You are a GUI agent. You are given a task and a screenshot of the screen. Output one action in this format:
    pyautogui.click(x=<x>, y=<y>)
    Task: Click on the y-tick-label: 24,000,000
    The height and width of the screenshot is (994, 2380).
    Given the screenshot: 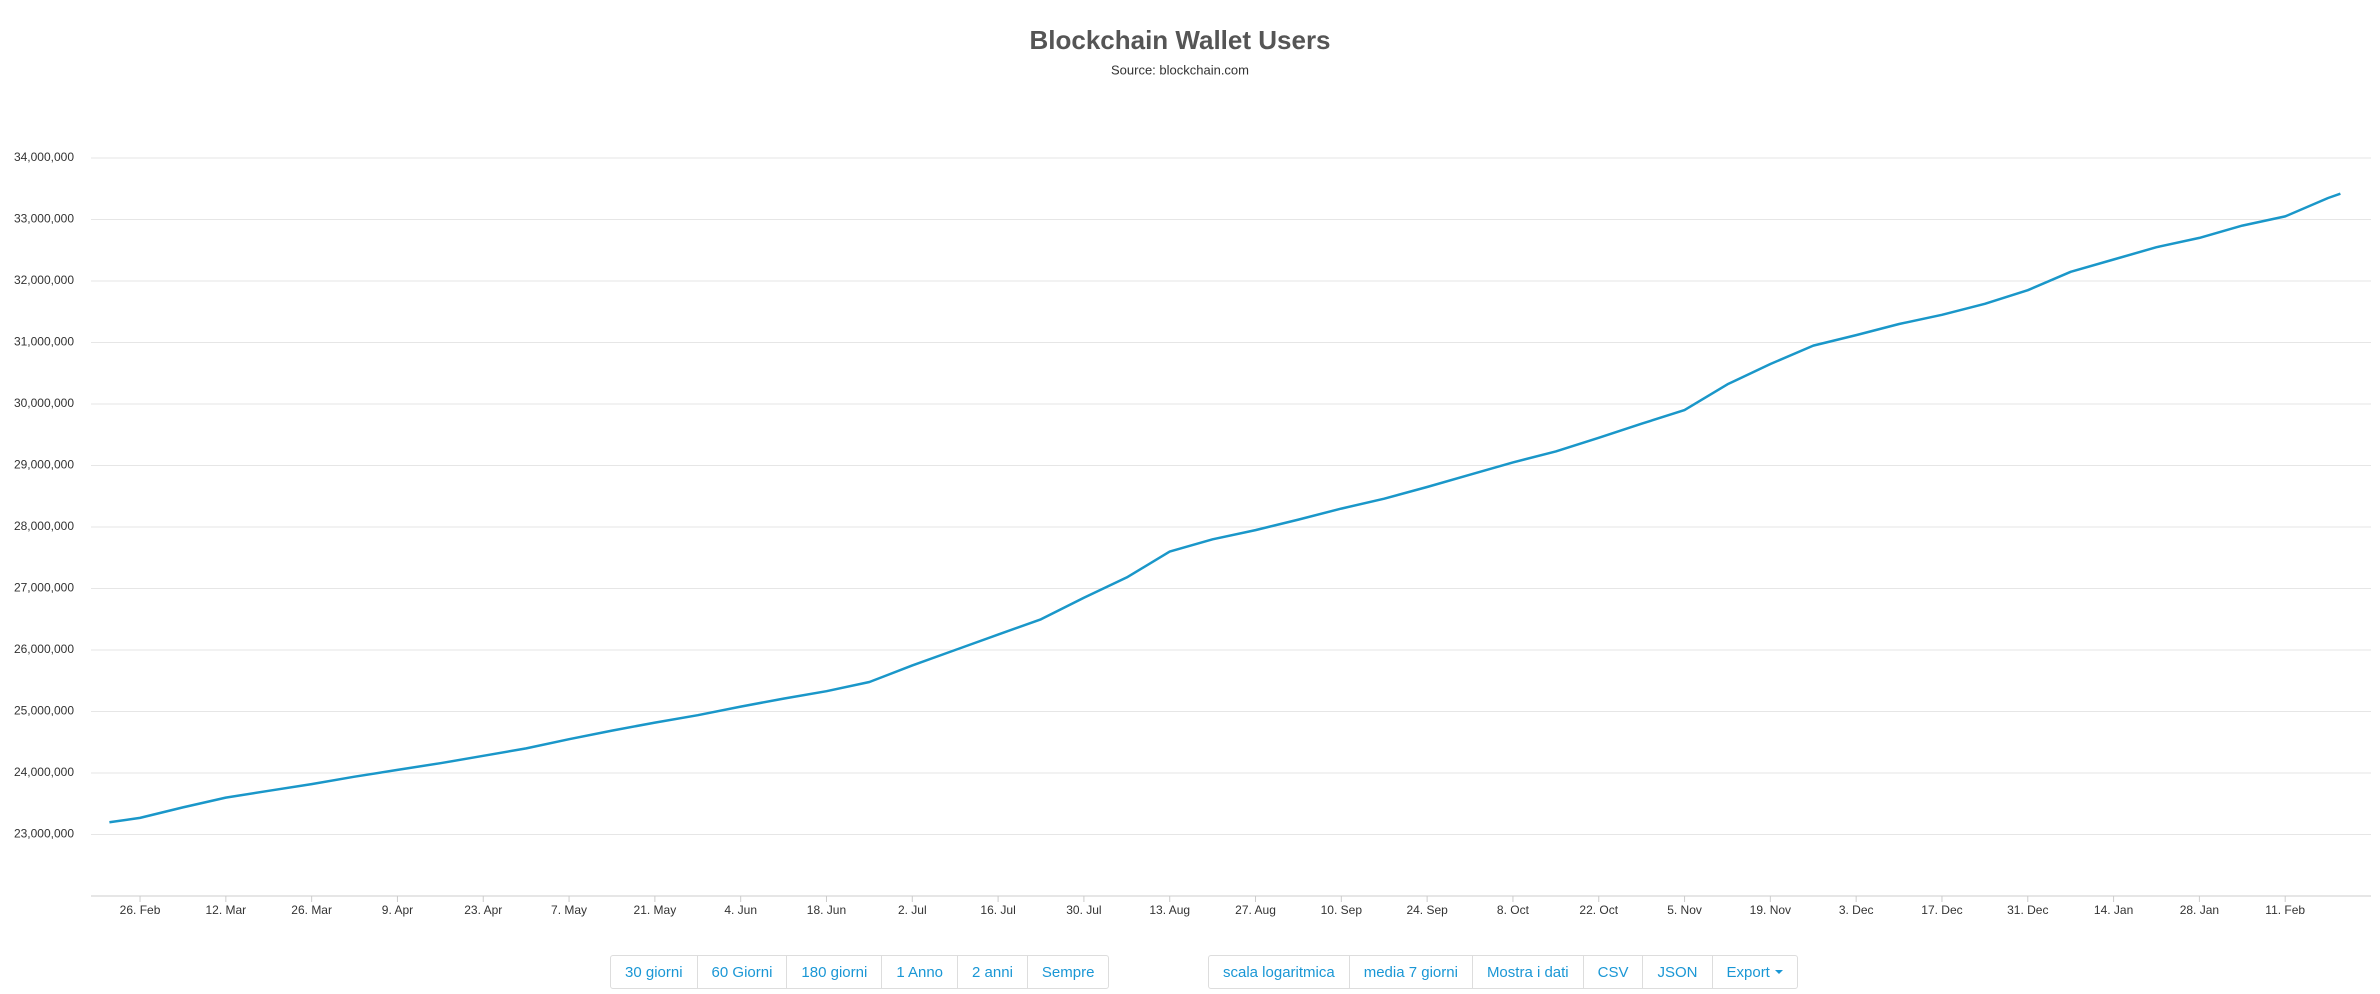 What is the action you would take?
    pyautogui.click(x=44, y=772)
    